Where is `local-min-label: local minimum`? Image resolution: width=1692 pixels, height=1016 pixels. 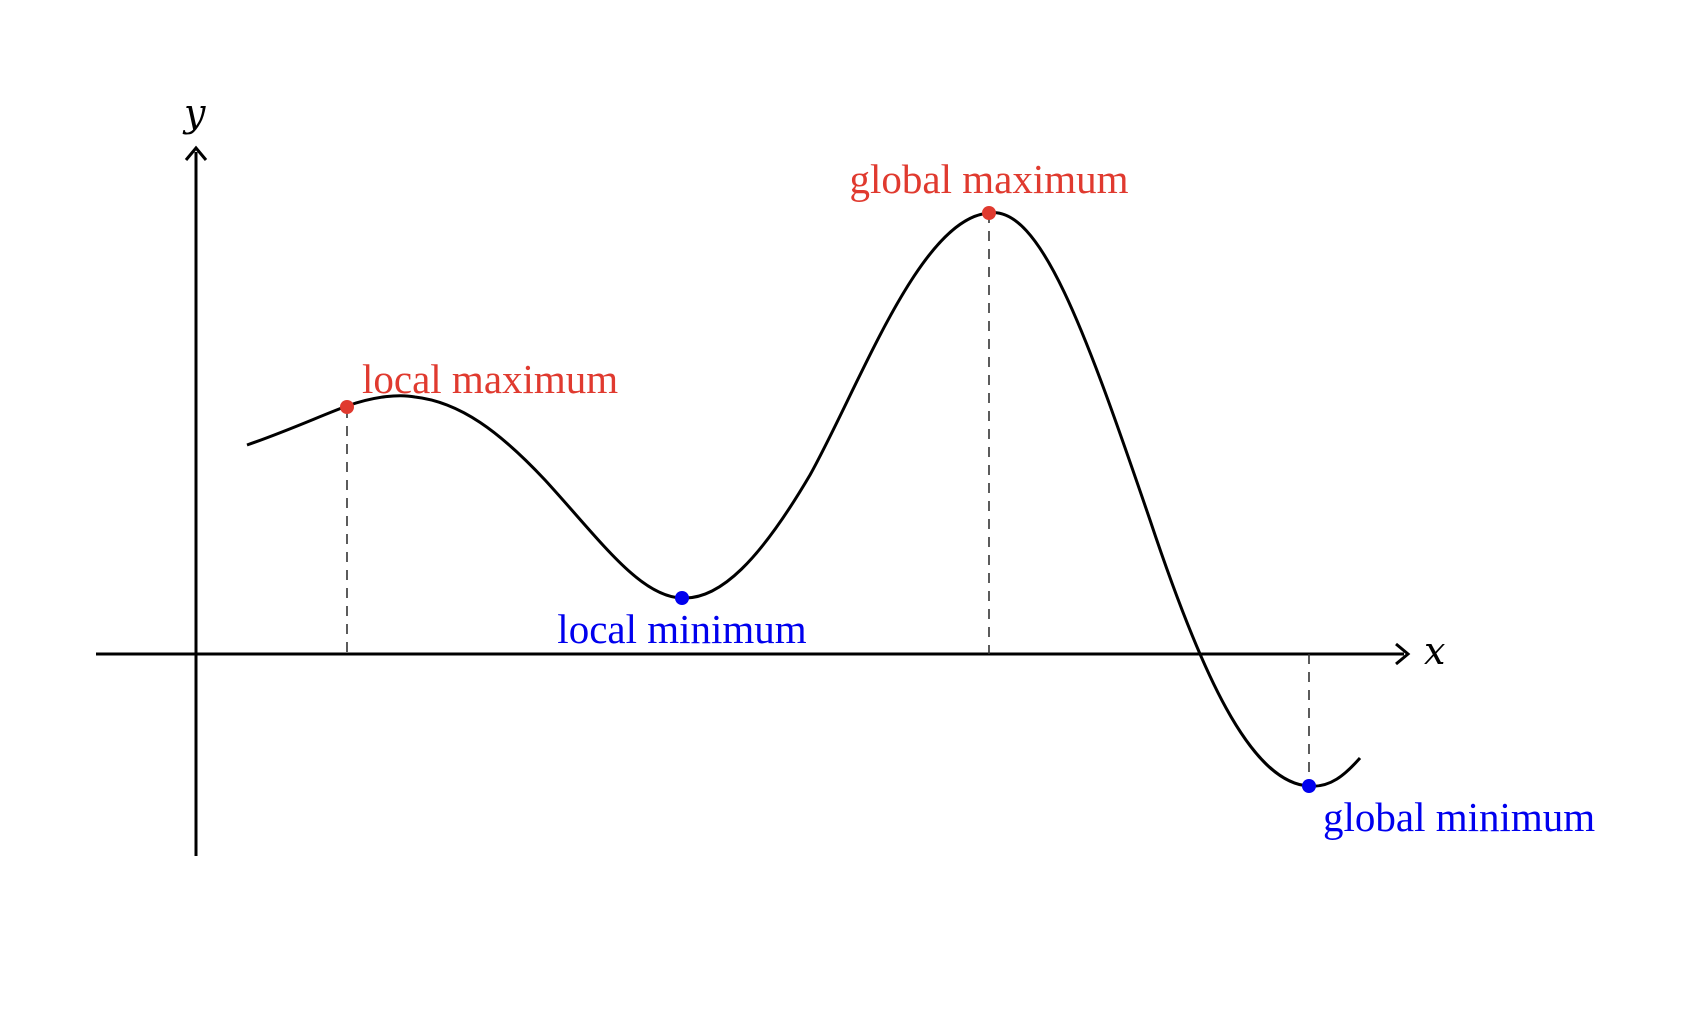 local-min-label: local minimum is located at coordinates (681, 629).